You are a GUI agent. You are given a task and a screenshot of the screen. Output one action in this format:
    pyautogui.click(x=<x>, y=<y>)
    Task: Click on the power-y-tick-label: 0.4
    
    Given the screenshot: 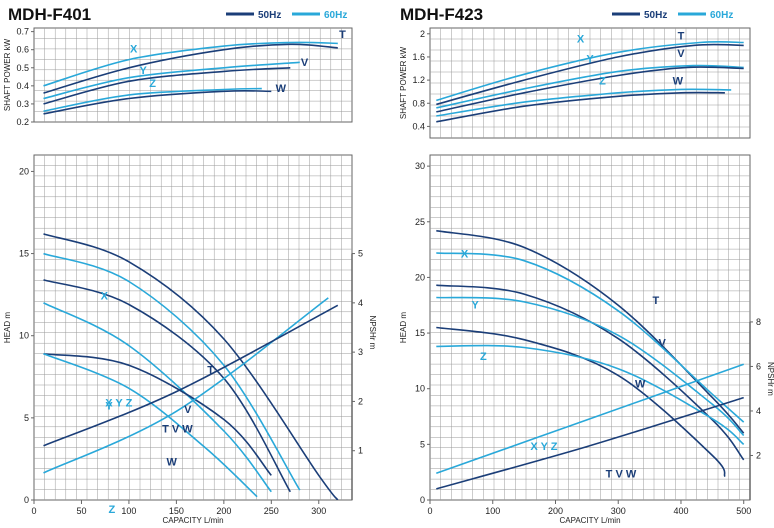 What is the action you would take?
    pyautogui.click(x=418, y=126)
    